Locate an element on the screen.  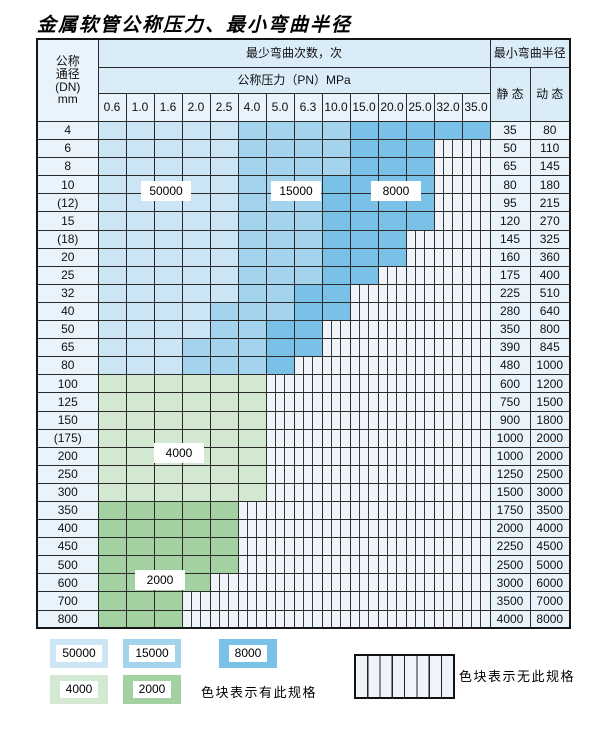
table-row: 100 600 1200 is located at coordinates (303, 384).